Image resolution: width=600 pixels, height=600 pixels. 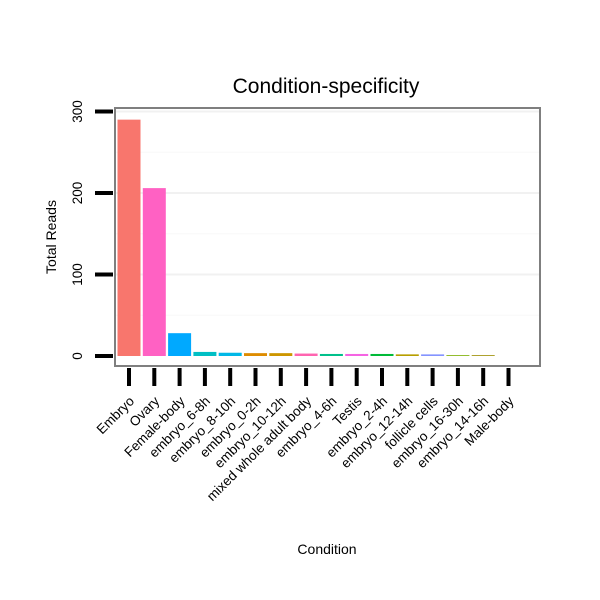 I want to click on y-tick-label: 0, so click(x=77, y=356).